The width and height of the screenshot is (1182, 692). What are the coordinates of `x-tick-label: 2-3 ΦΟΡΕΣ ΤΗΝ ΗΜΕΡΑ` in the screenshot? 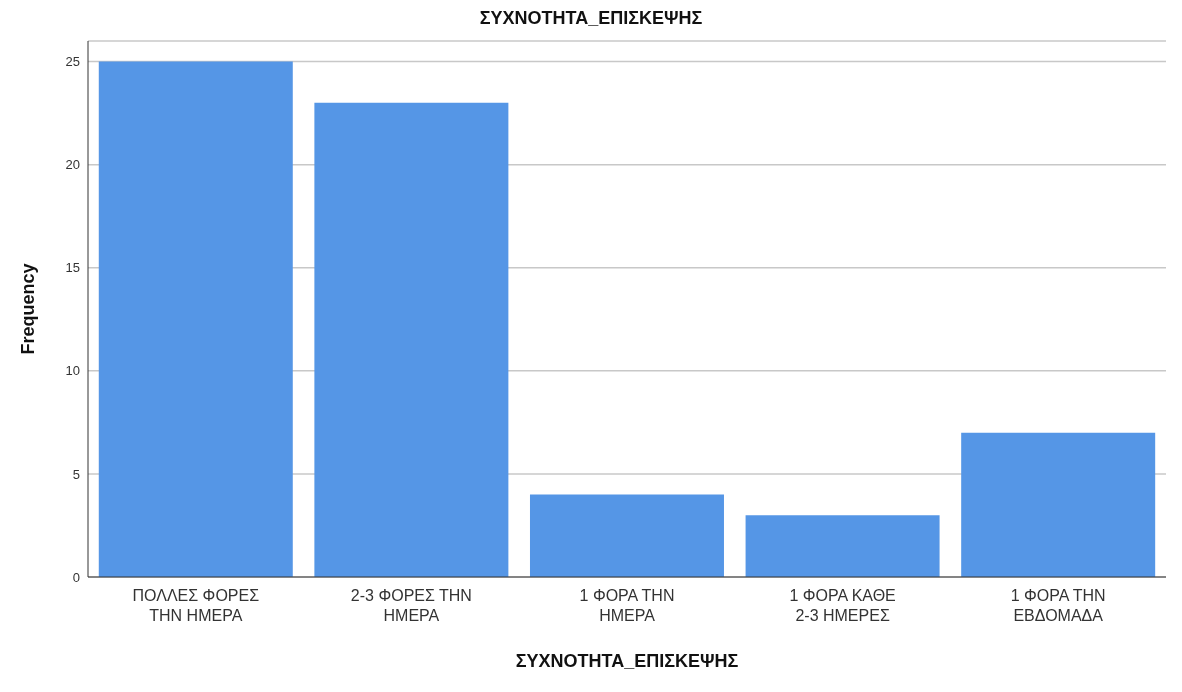 It's located at (411, 605).